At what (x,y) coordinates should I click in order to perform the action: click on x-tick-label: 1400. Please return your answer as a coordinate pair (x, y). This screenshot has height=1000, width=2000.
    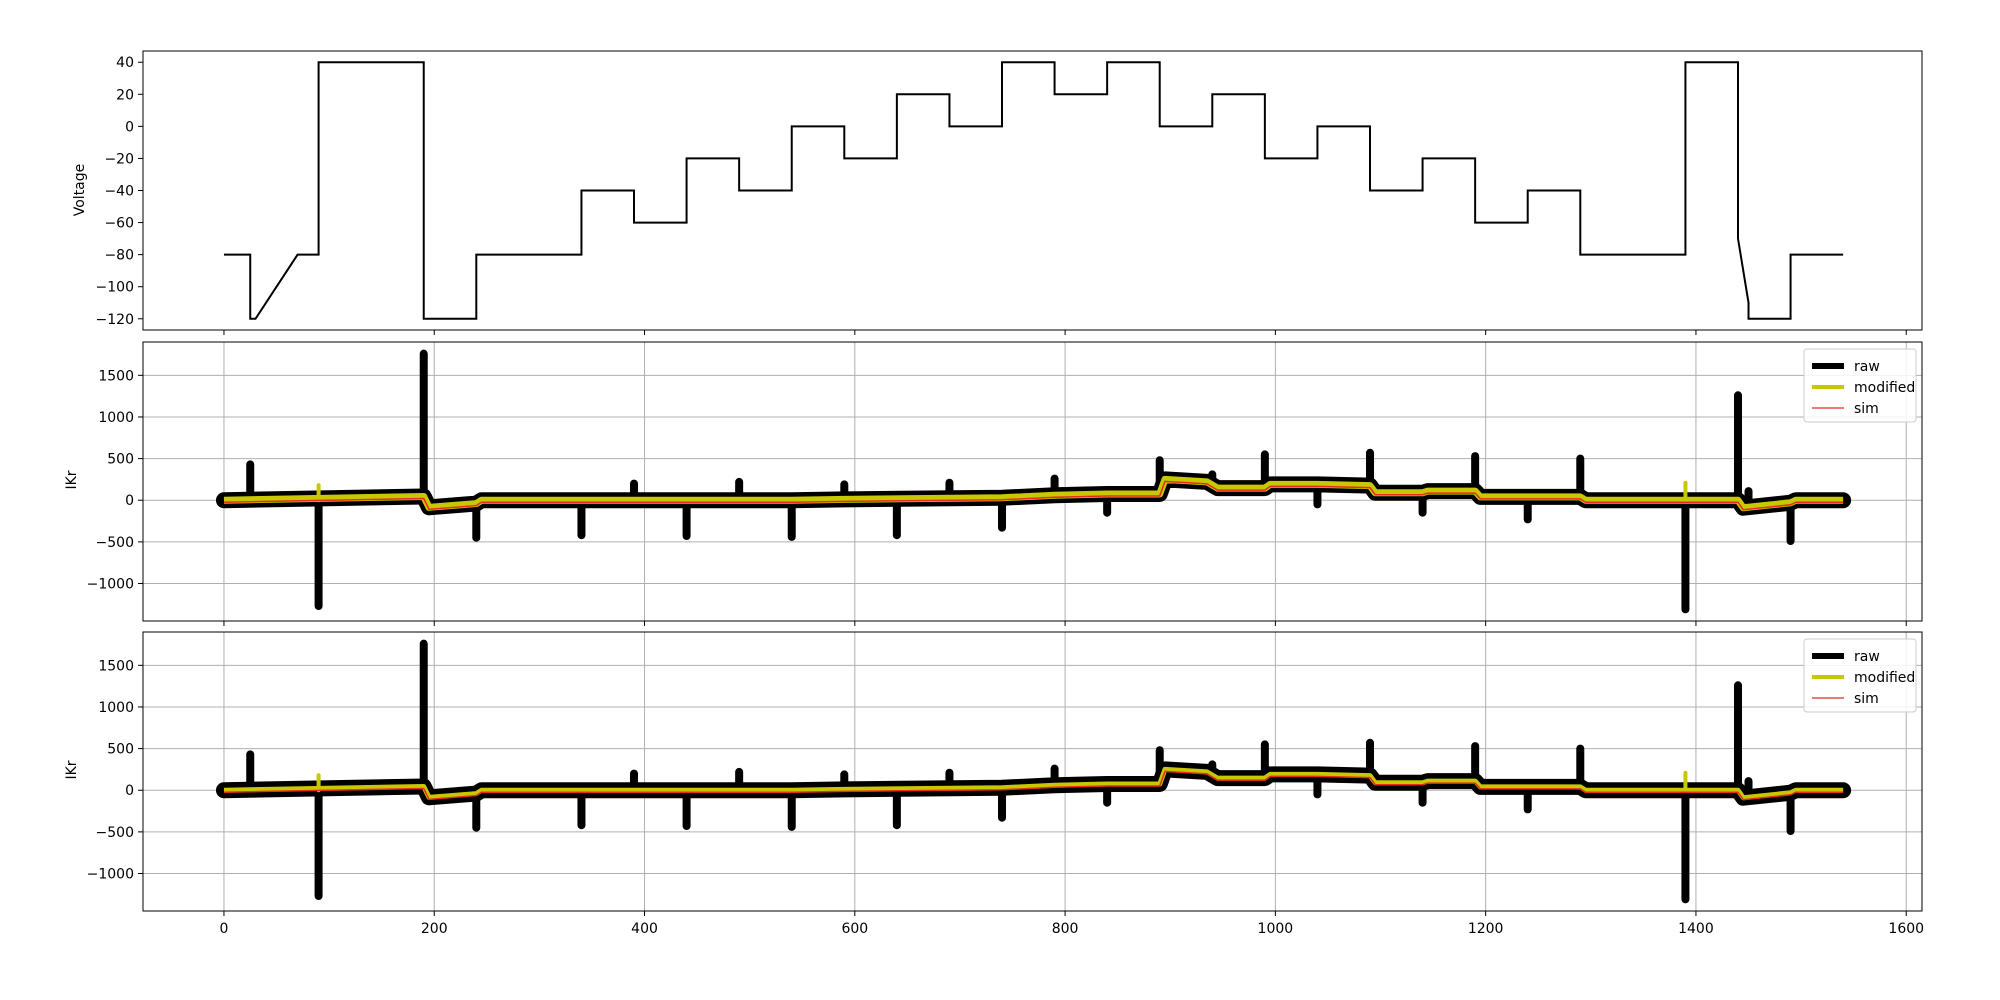
    Looking at the image, I should click on (1696, 929).